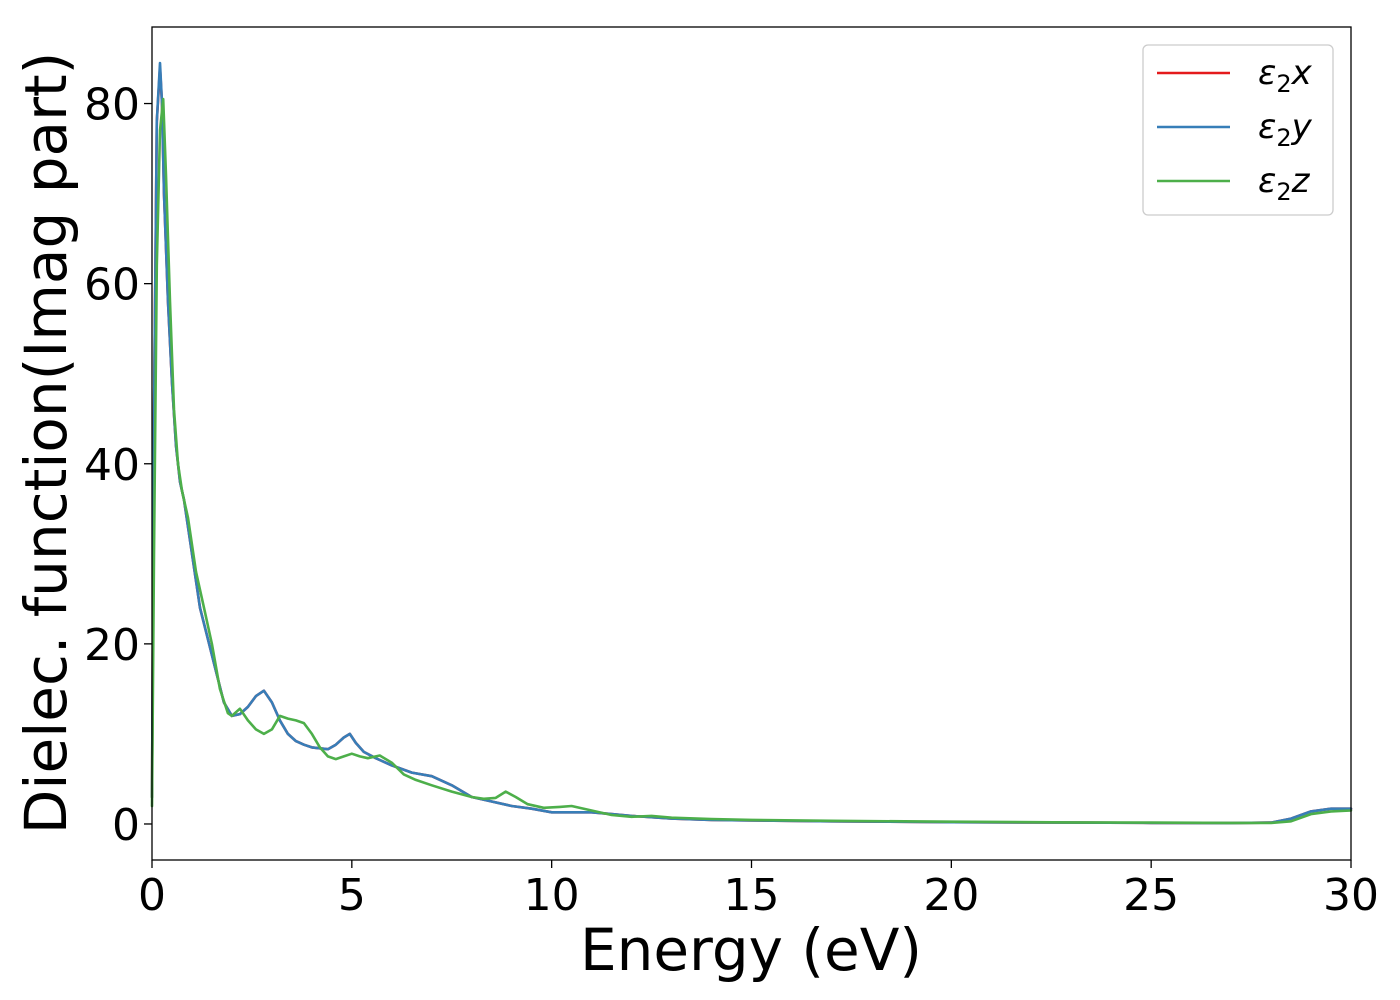 The image size is (1400, 1000). Describe the element at coordinates (112, 465) in the screenshot. I see `y-tick-label: 40` at that location.